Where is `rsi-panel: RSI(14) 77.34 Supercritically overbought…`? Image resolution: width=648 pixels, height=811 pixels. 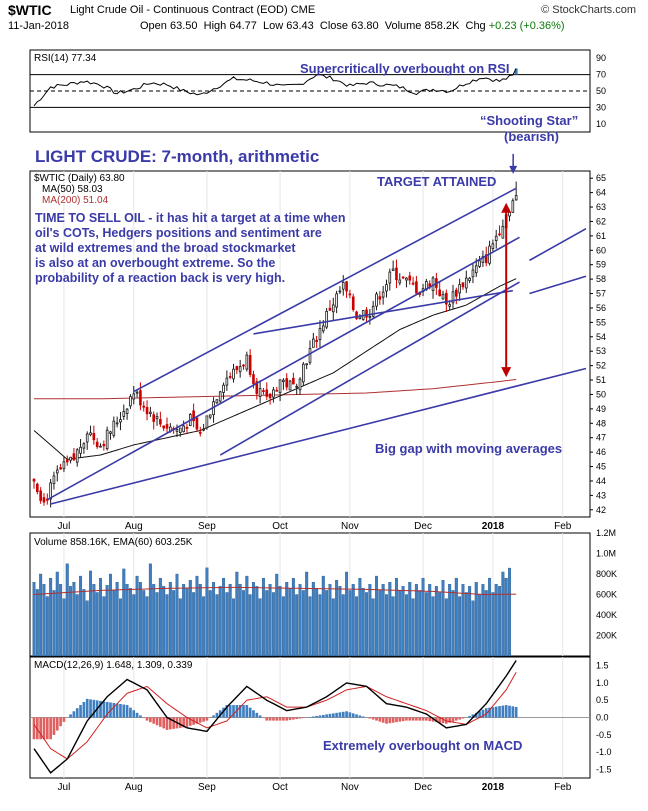
rsi-panel: RSI(14) 77.34 Supercritically overbought… is located at coordinates (317, 91).